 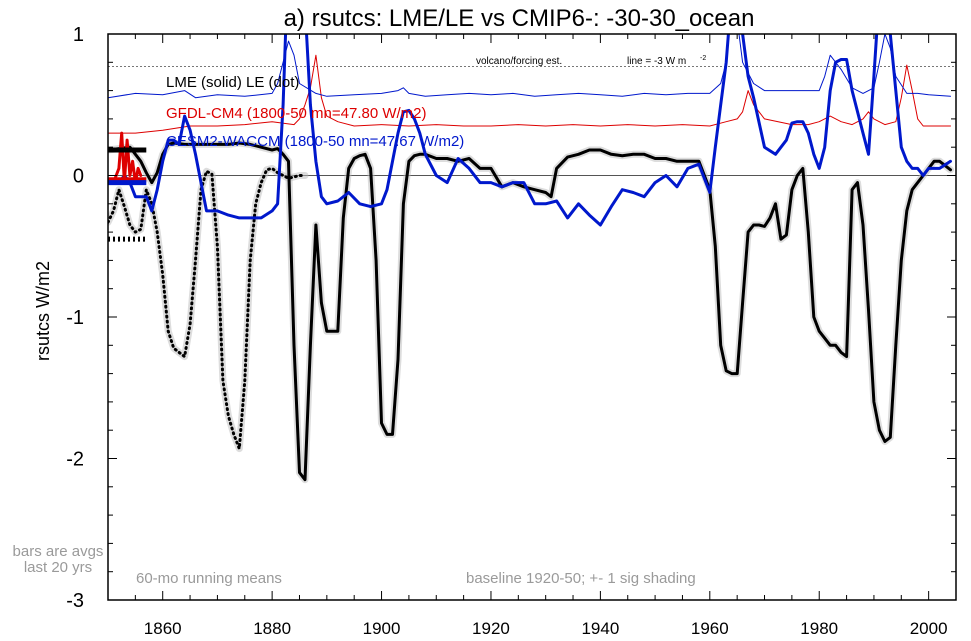 What do you see at coordinates (710, 628) in the screenshot?
I see `x-tick-label: 1960` at bounding box center [710, 628].